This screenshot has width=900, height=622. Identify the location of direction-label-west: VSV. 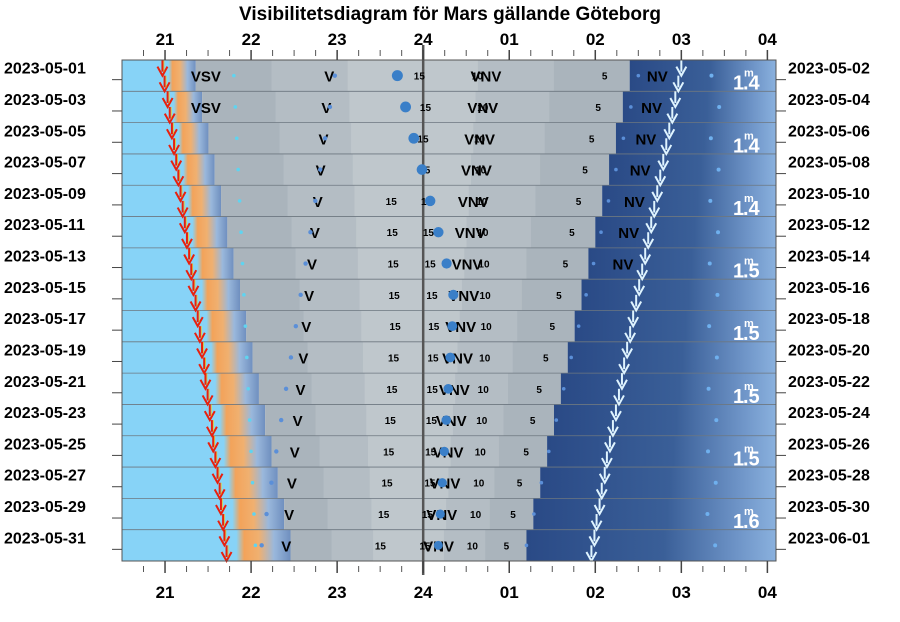
(206, 77).